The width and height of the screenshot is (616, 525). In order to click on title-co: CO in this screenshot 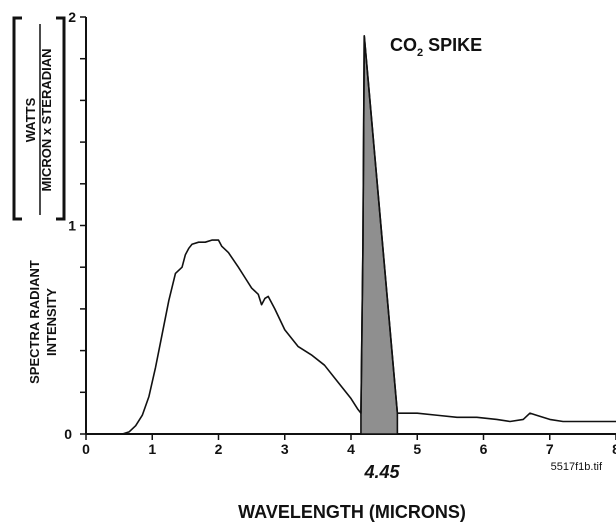, I will do `click(403, 45)`.